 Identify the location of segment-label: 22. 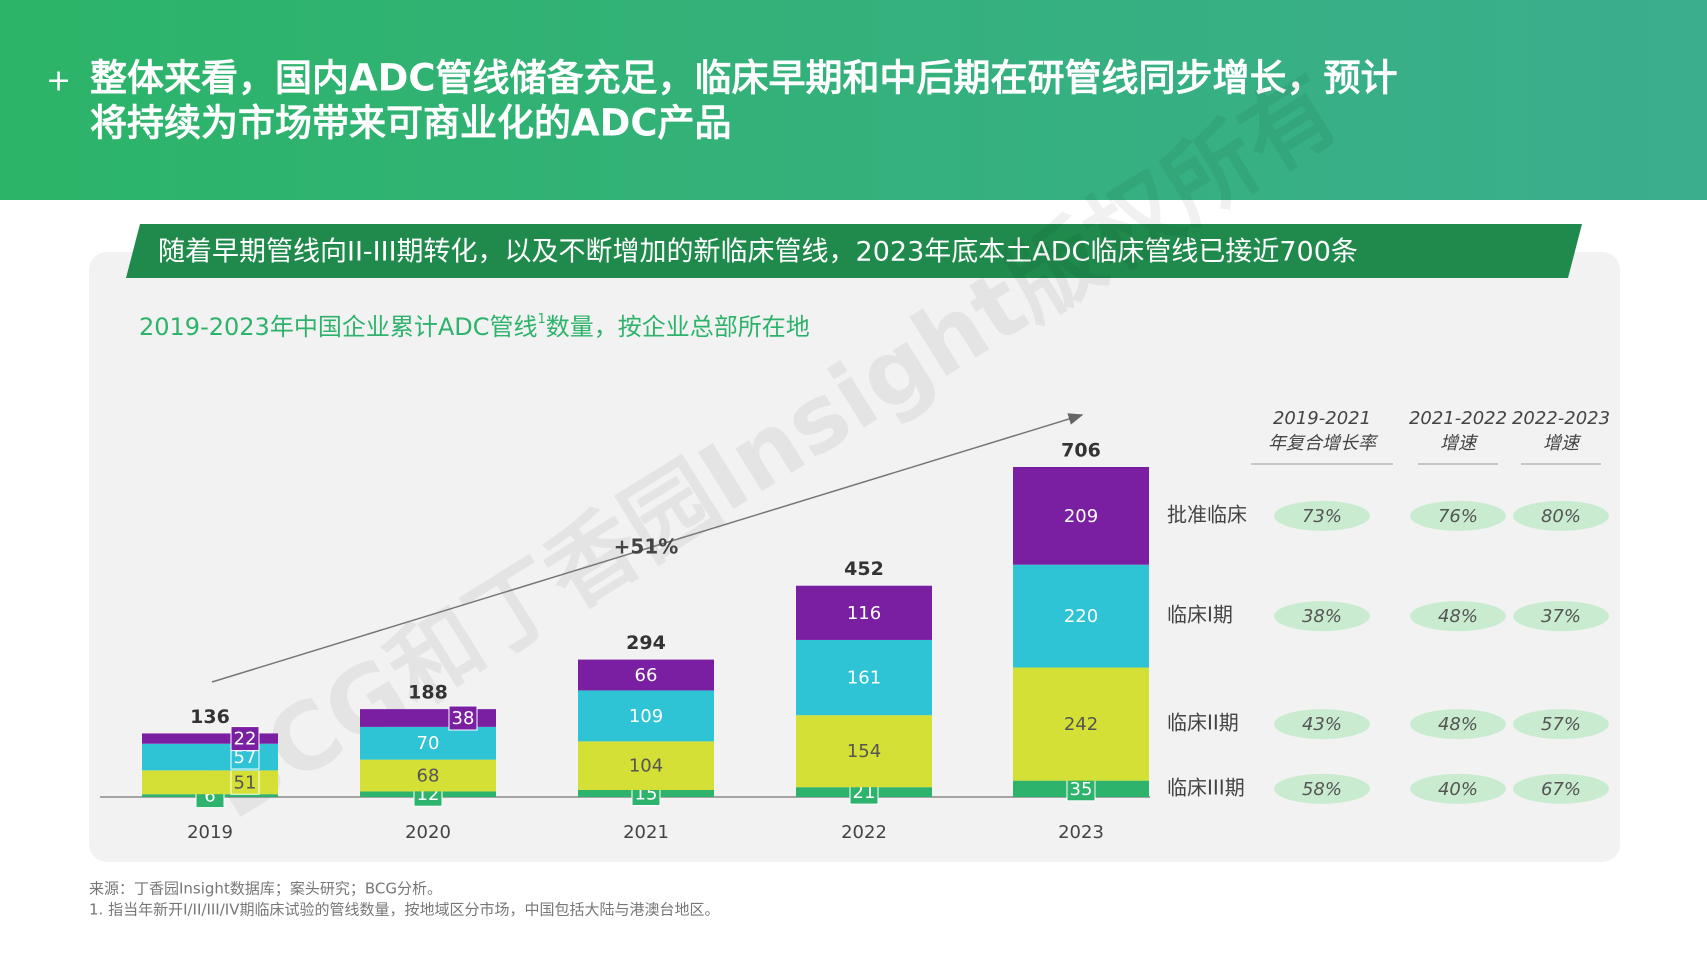
(245, 739).